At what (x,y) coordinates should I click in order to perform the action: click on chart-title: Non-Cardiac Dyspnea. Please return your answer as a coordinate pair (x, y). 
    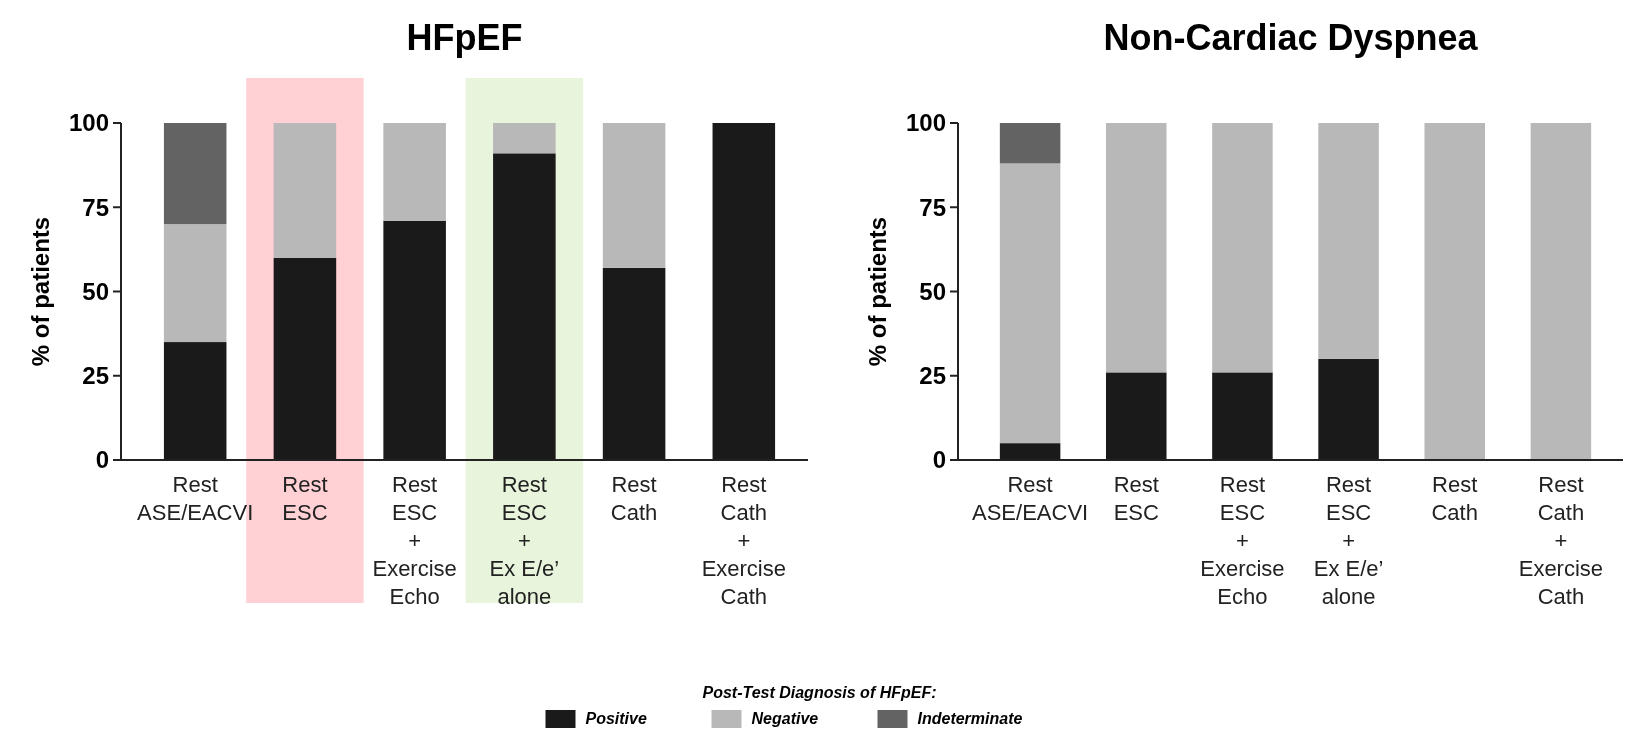
    Looking at the image, I should click on (1291, 37).